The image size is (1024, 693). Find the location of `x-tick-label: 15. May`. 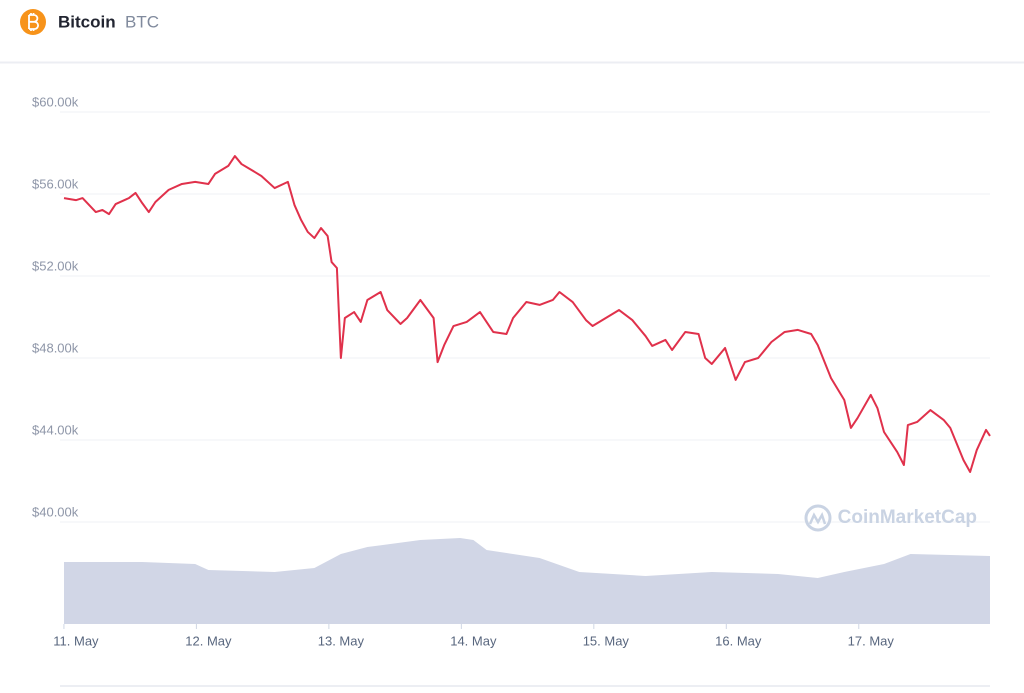

x-tick-label: 15. May is located at coordinates (606, 640).